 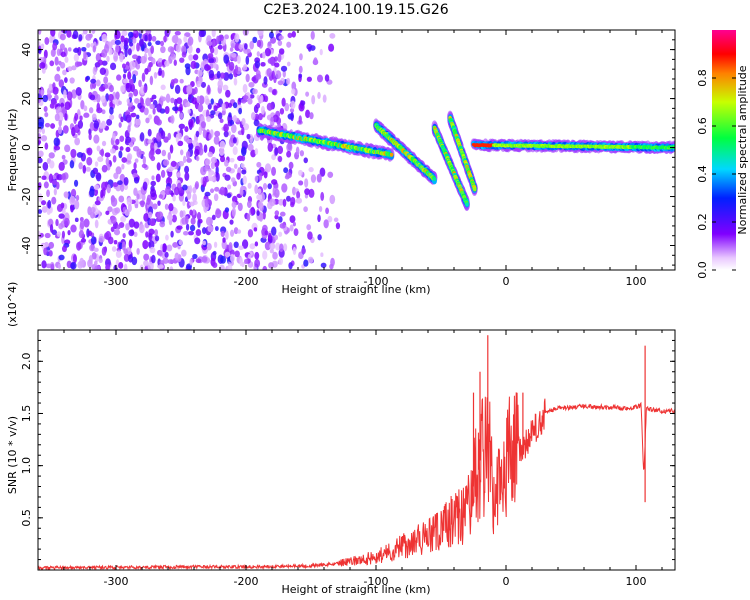 What do you see at coordinates (716, 174) in the screenshot?
I see `colorbar-ticks: 0.00.20.40.60.8` at bounding box center [716, 174].